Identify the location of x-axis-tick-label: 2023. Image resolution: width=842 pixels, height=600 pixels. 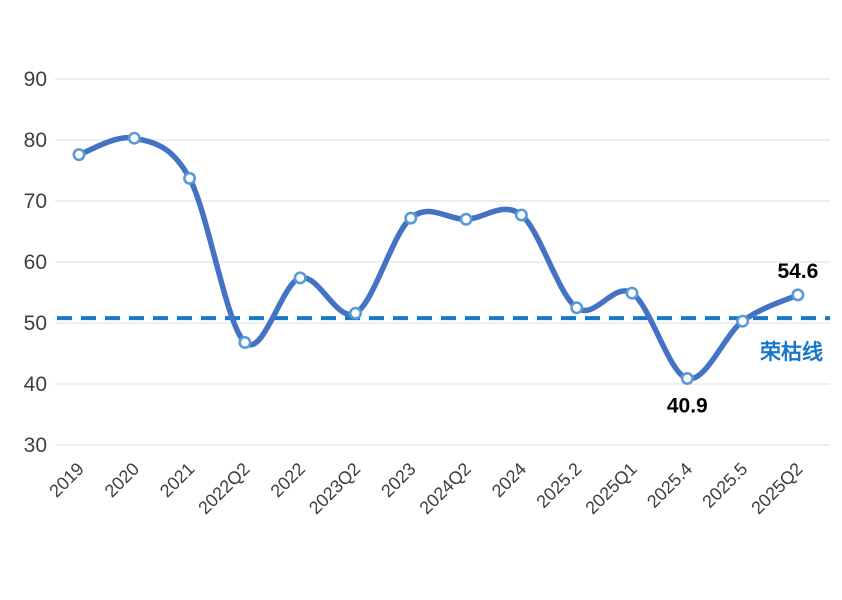
(398, 480).